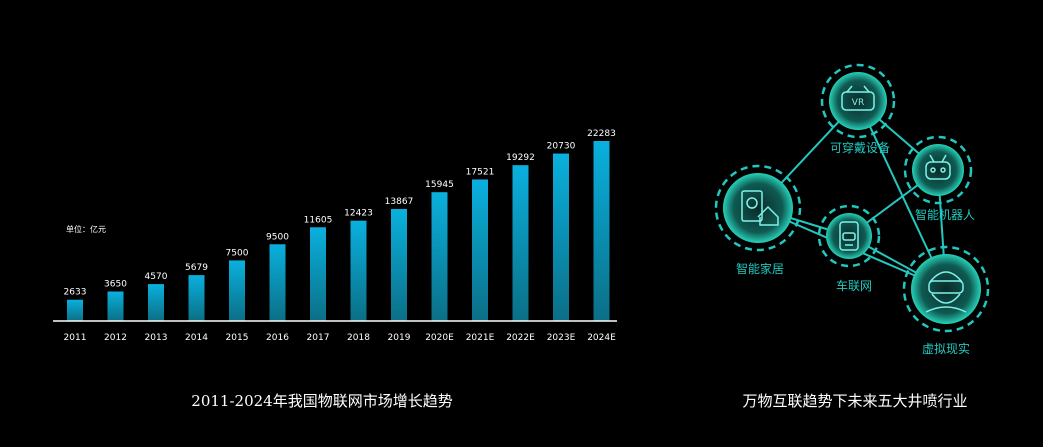  I want to click on node-robot: 智能机器人, so click(939, 178).